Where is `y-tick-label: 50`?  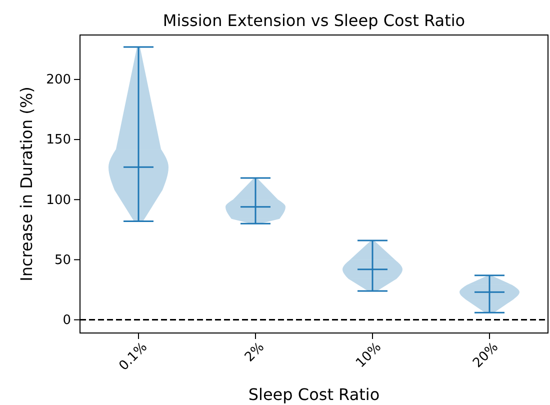
y-tick-label: 50 is located at coordinates (62, 260).